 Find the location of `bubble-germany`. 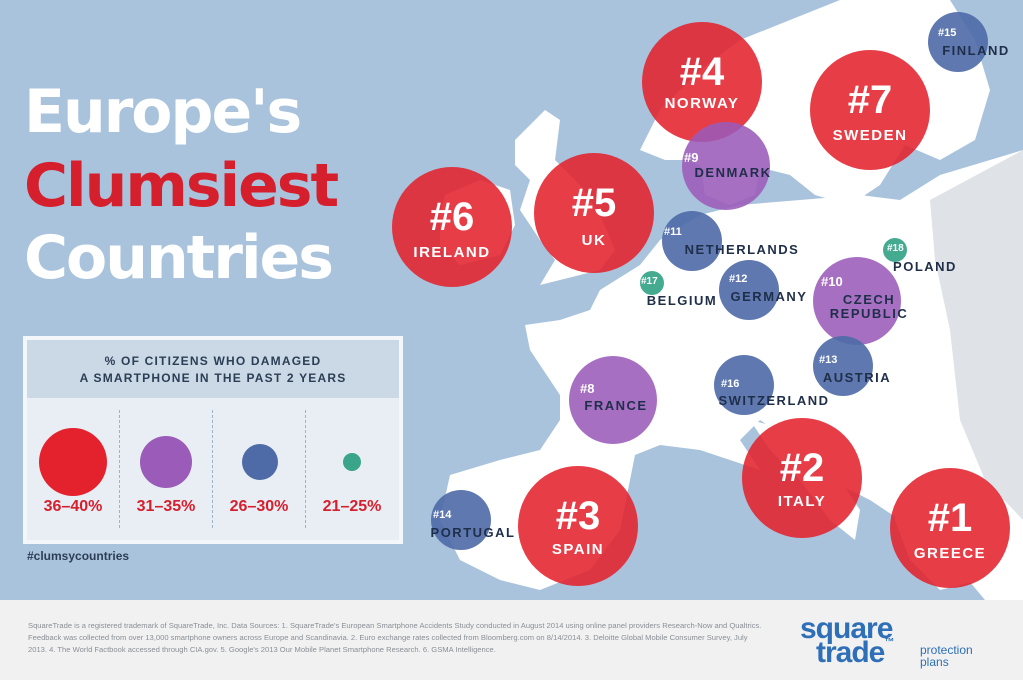

bubble-germany is located at coordinates (749, 290).